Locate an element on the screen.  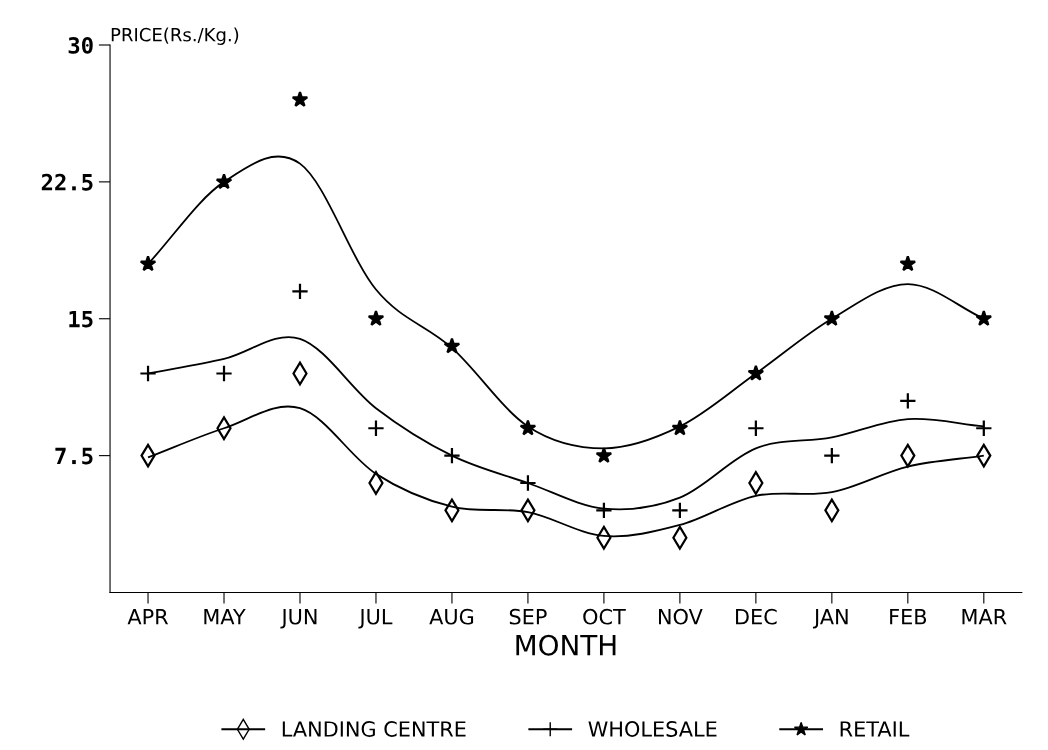
x-tick-label: FEB is located at coordinates (908, 617).